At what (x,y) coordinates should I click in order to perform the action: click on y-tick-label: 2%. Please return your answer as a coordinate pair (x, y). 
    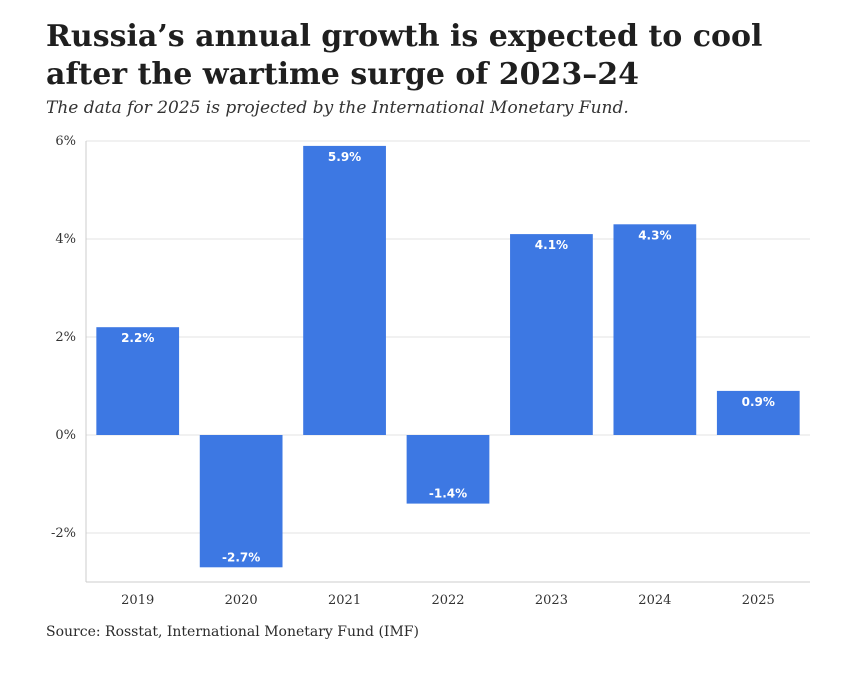
    Looking at the image, I should click on (65, 337).